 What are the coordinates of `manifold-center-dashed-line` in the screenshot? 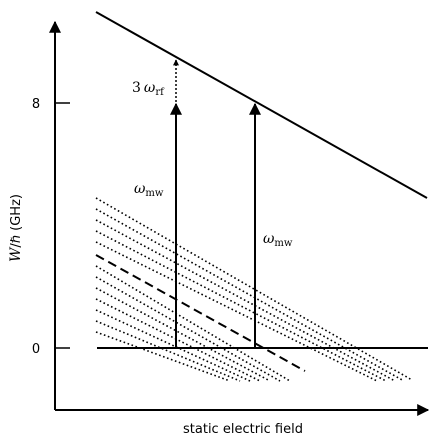 It's located at (200, 313).